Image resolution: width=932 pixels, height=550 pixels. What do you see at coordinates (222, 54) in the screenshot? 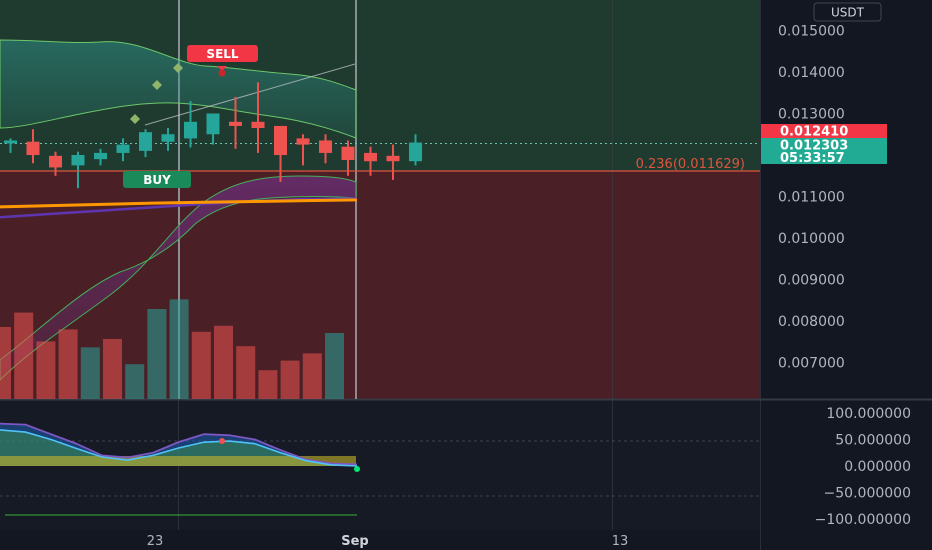
I see `svg-text: SELL` at bounding box center [222, 54].